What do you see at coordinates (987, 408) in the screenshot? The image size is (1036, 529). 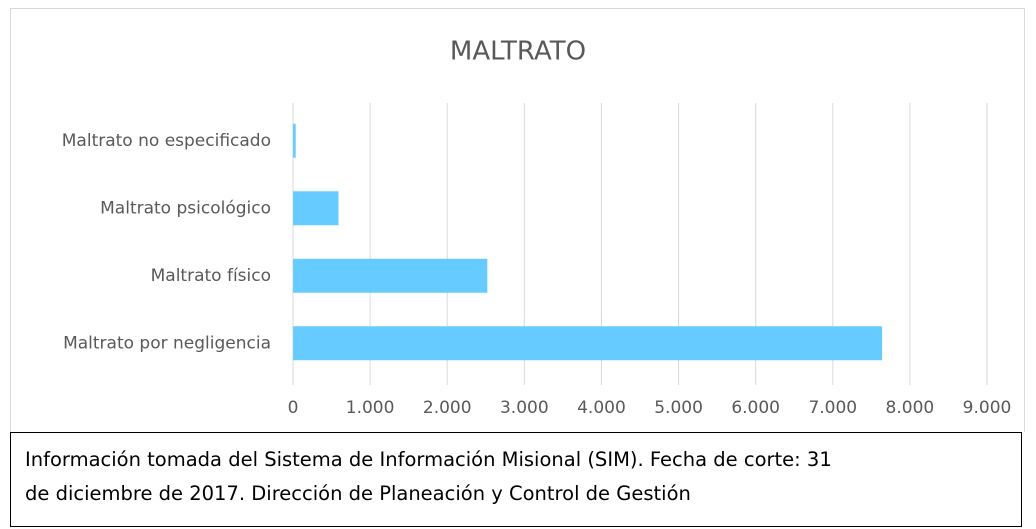 I see `x-tick-label: 9.000` at bounding box center [987, 408].